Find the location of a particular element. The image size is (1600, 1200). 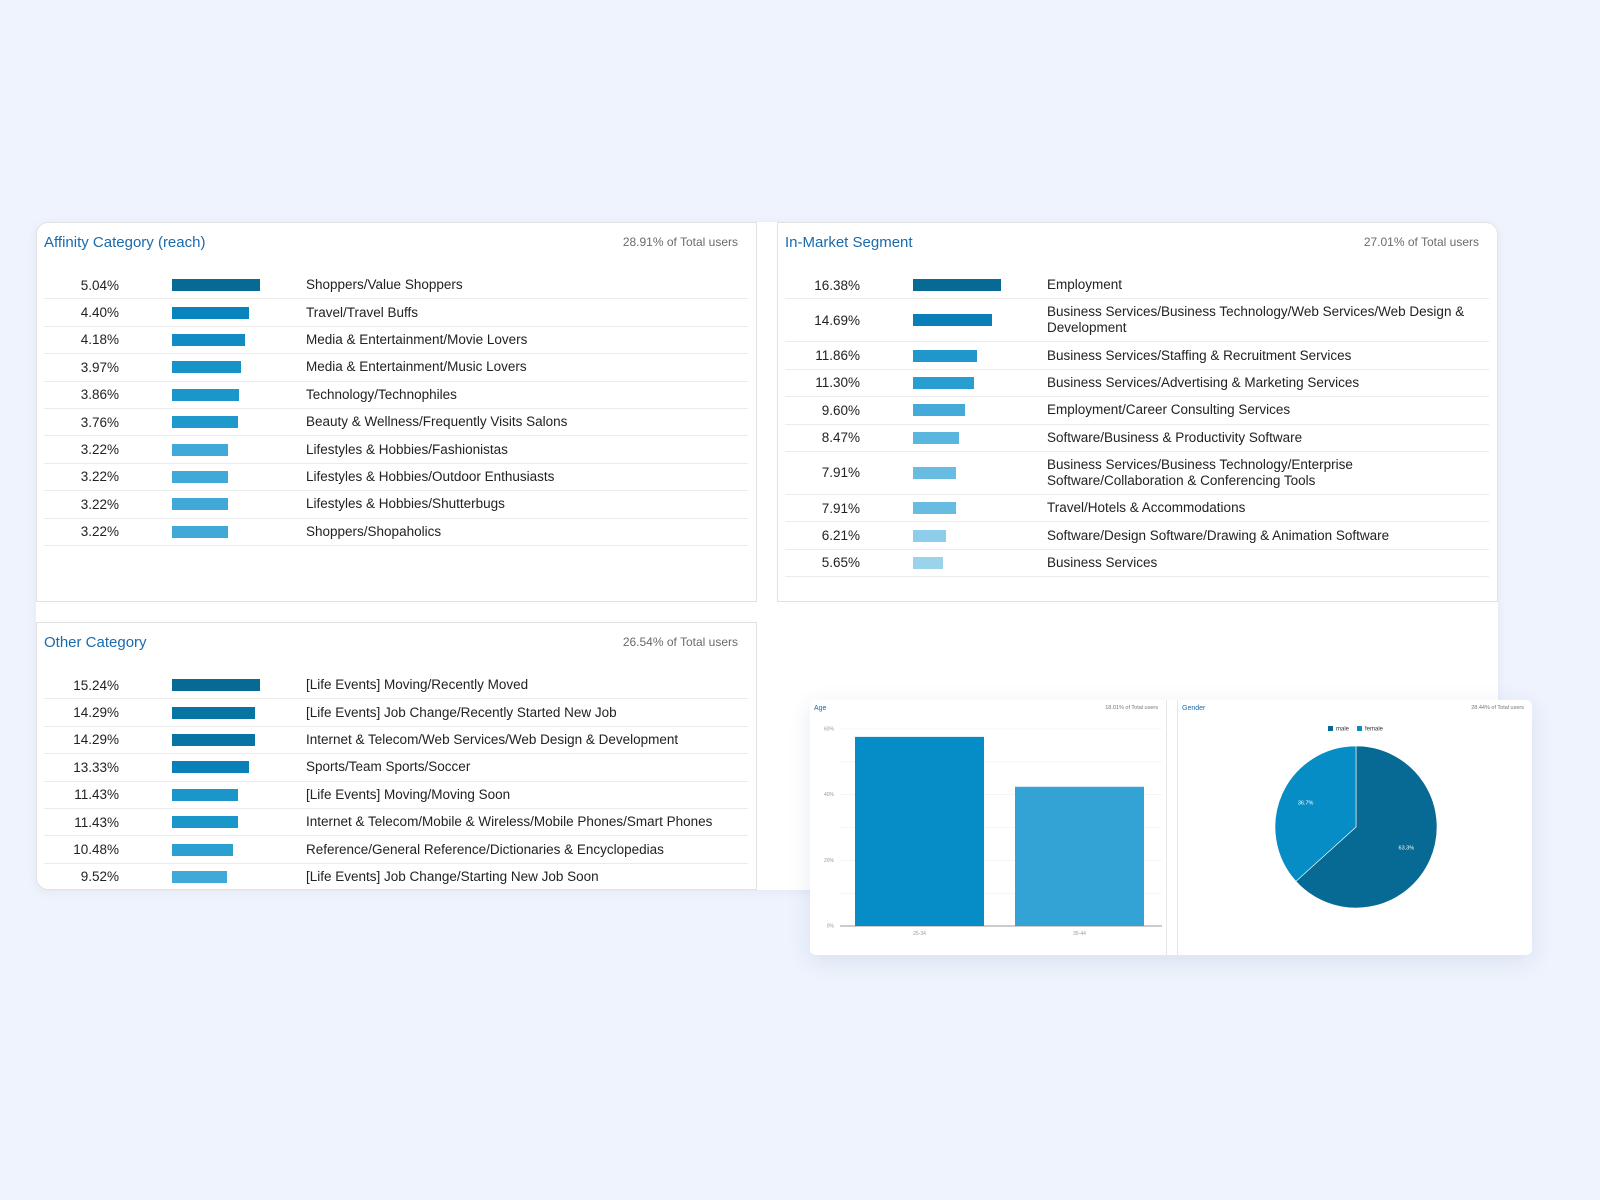

category-label: Sports/Team Sports/Soccer is located at coordinates (388, 767).